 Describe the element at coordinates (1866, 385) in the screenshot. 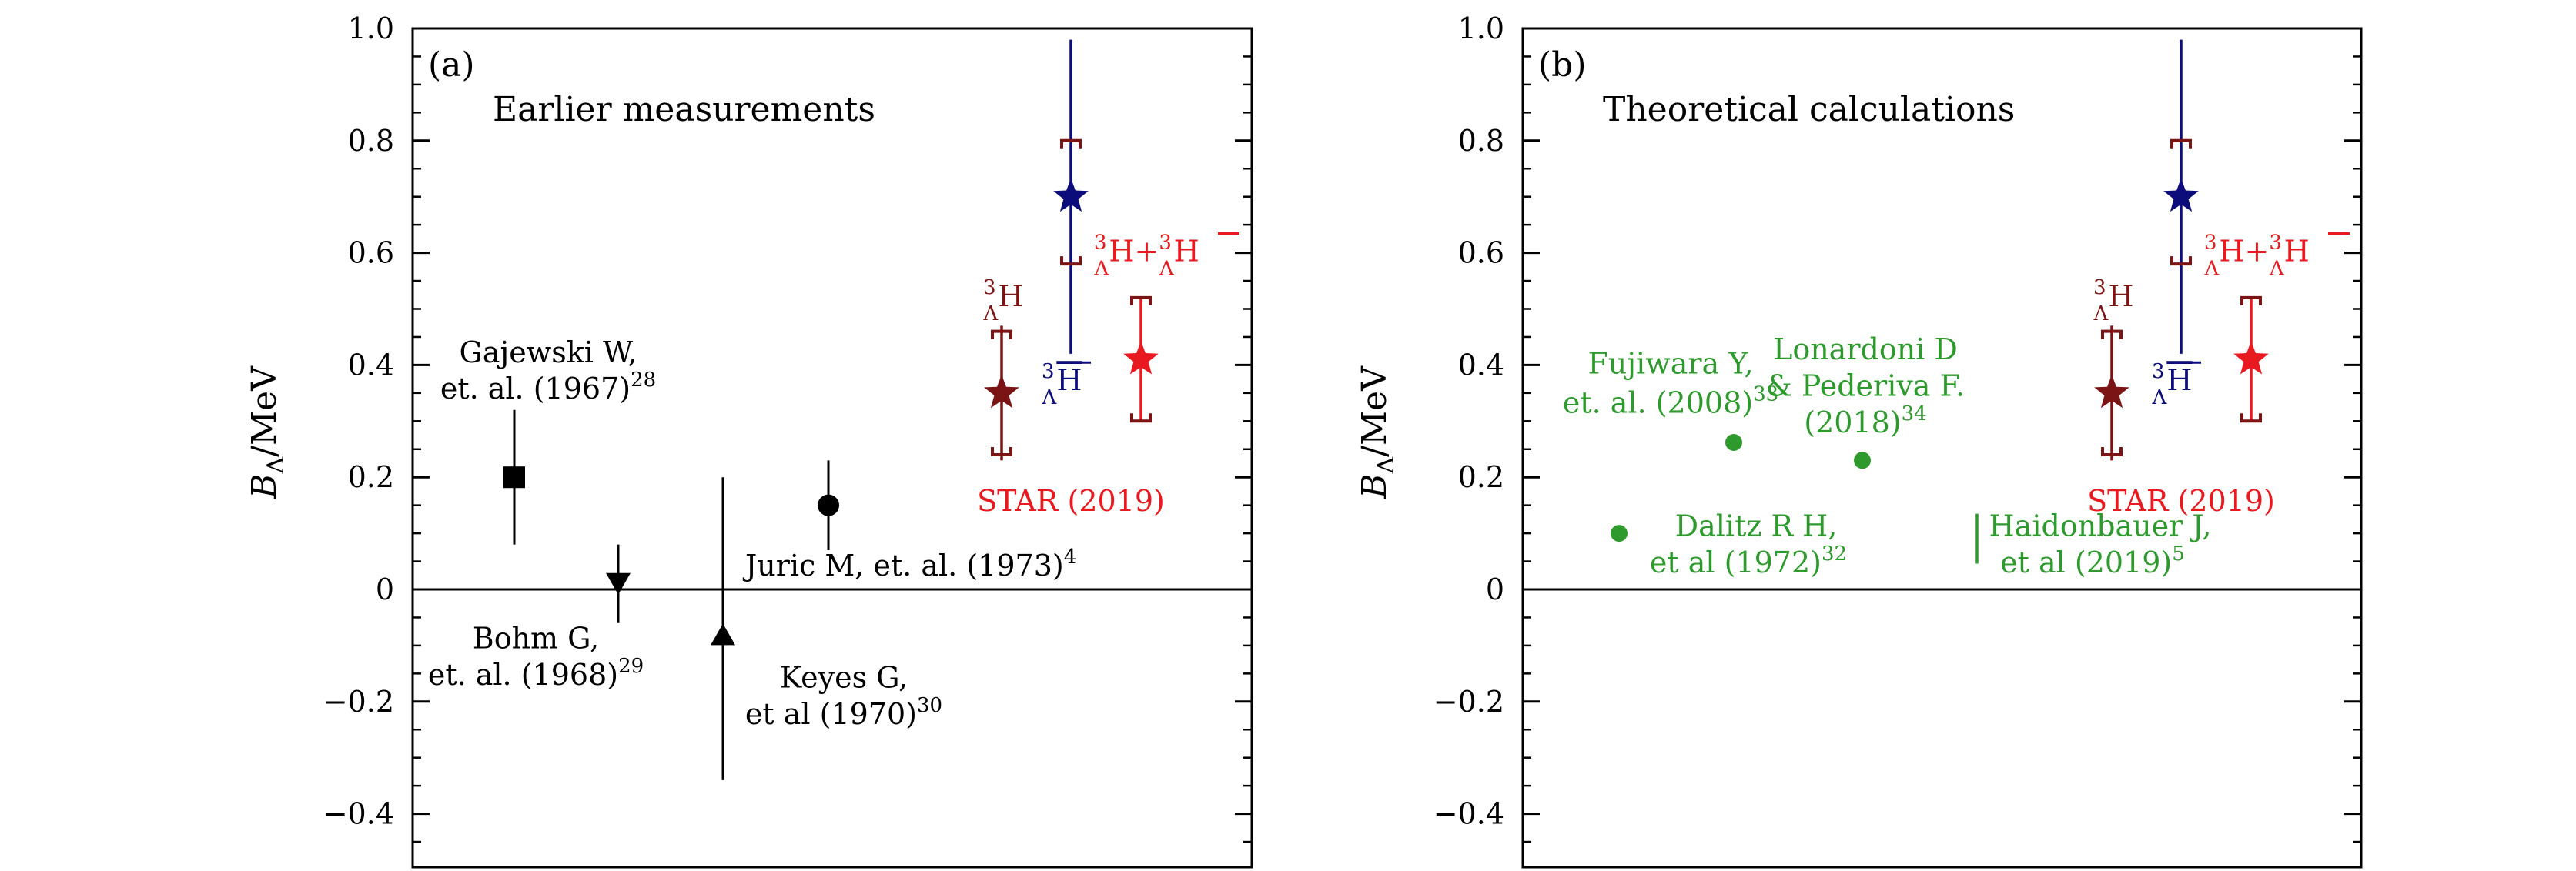

I see `label-lonardoni-2: & Pederiva F.` at that location.